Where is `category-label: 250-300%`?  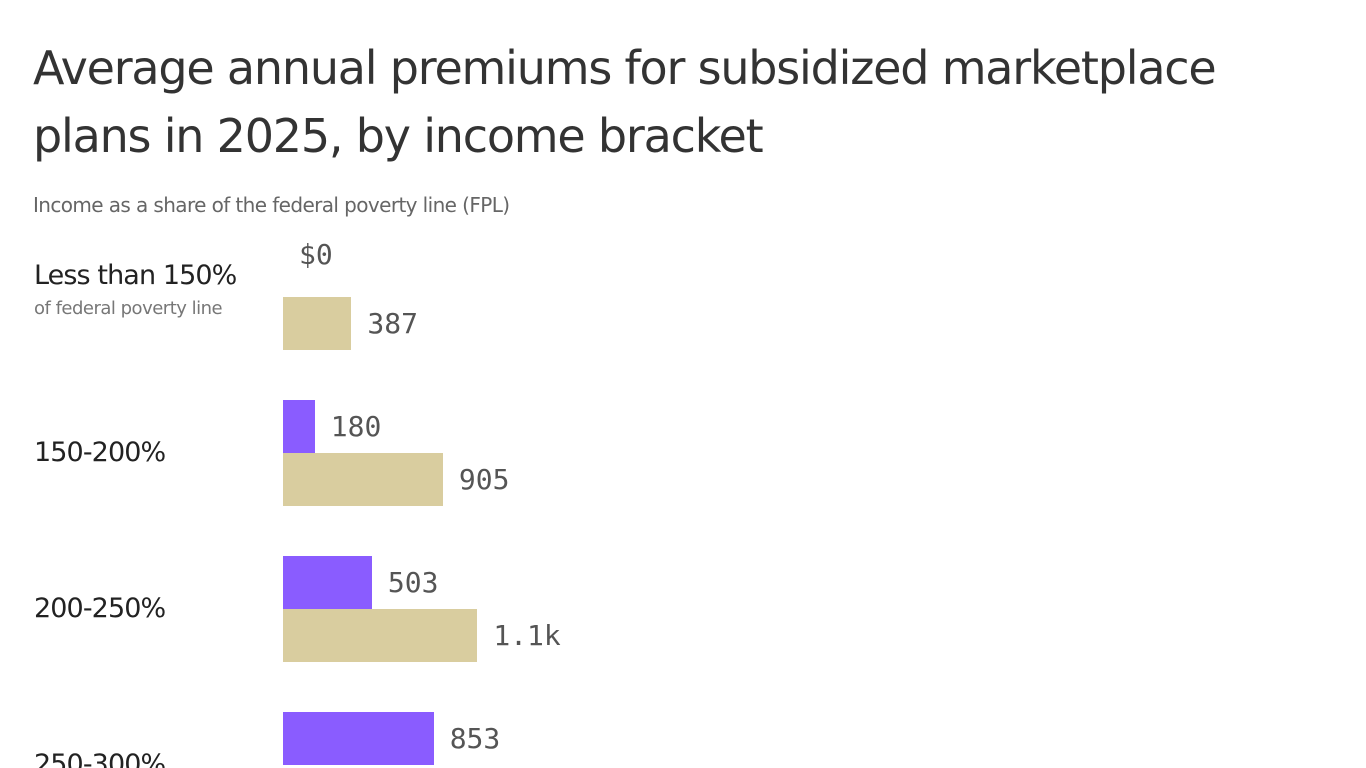
category-label: 250-300% is located at coordinates (100, 758).